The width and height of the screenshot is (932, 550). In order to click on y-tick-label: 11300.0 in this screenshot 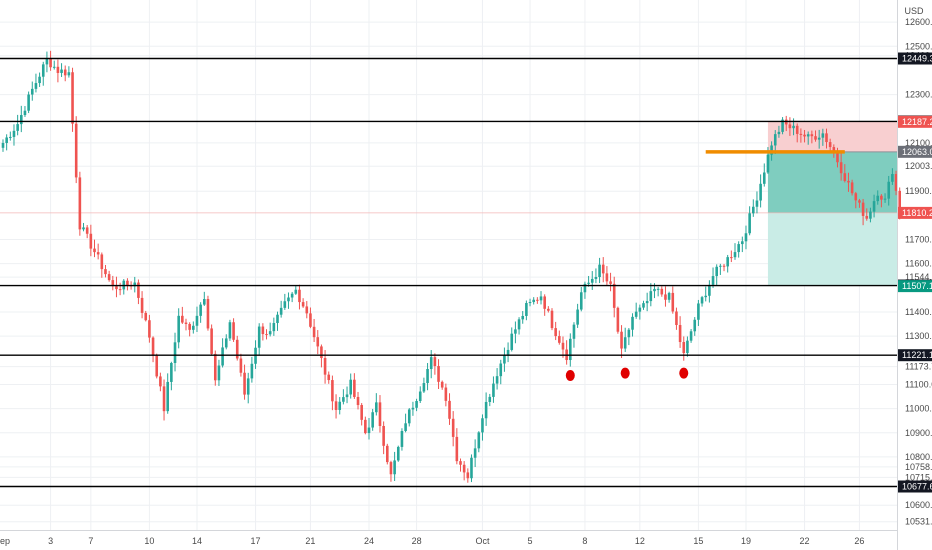, I will do `click(918, 336)`.